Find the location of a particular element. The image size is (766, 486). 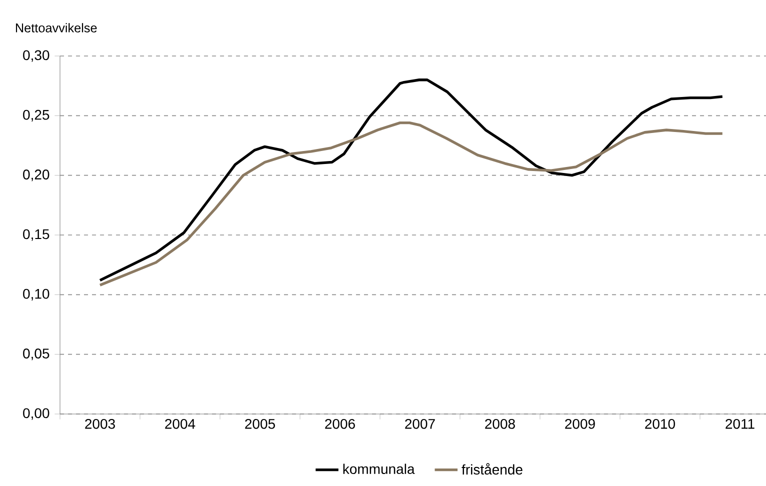

x-tick-label: 2005 is located at coordinates (260, 423).